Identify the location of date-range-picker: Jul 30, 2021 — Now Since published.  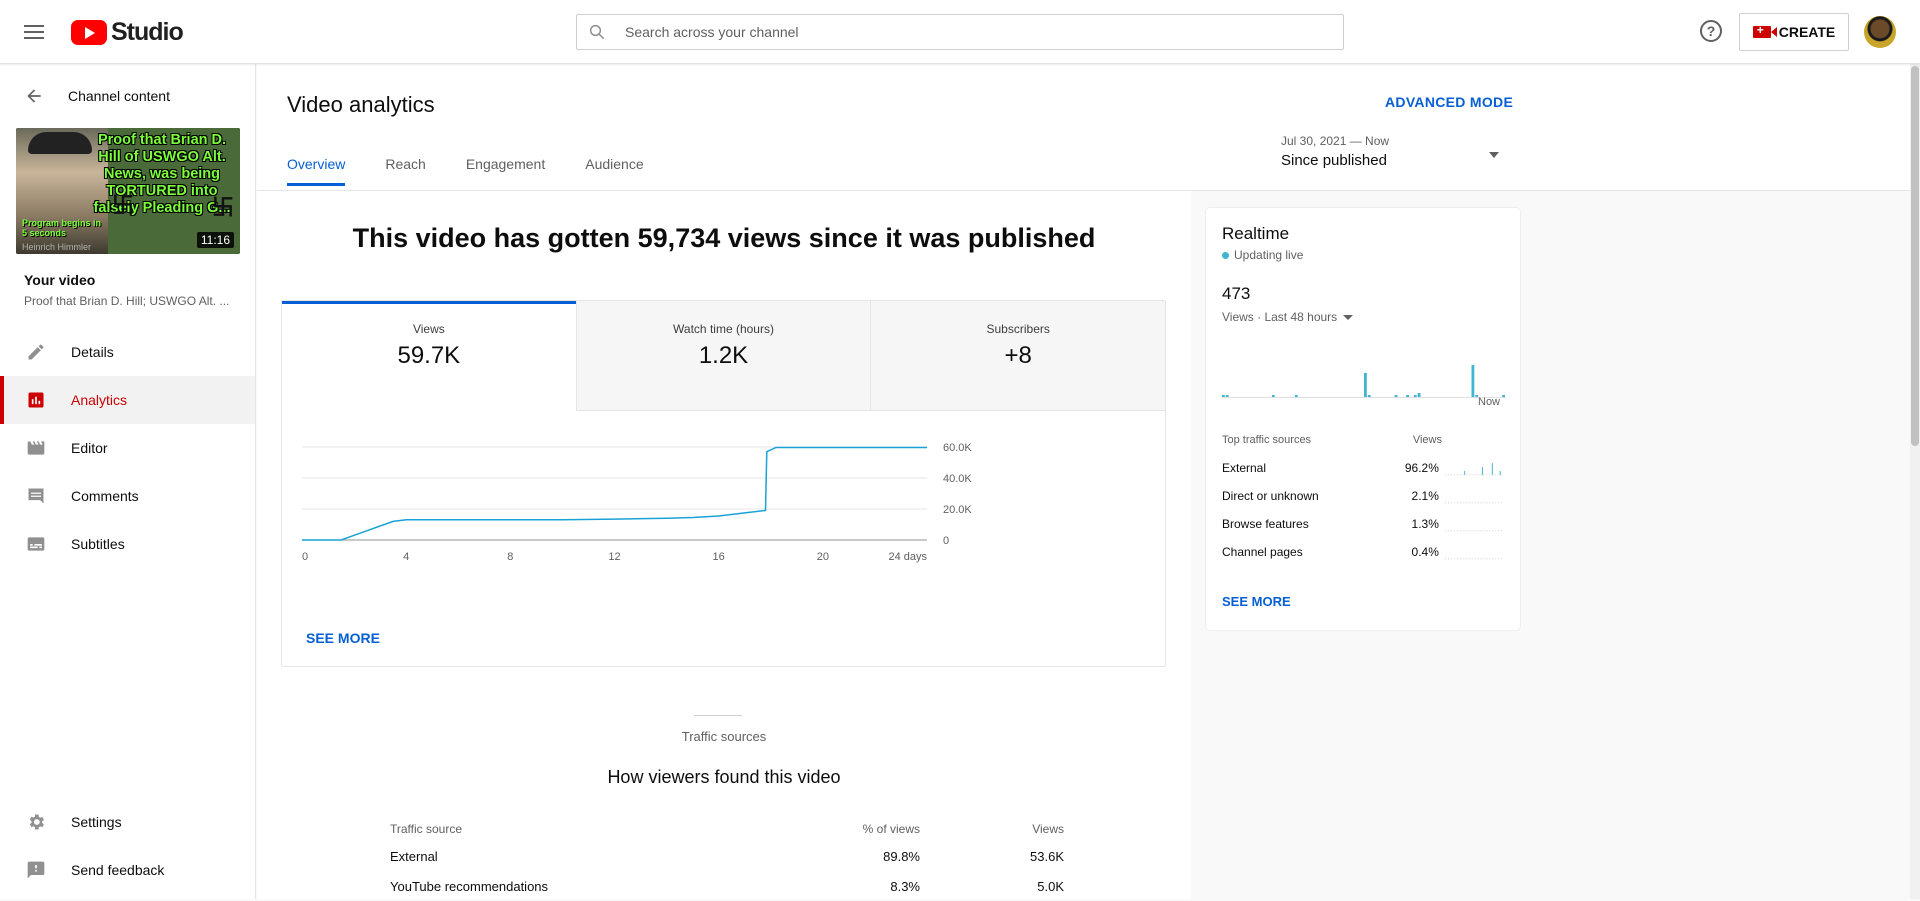
(1396, 154).